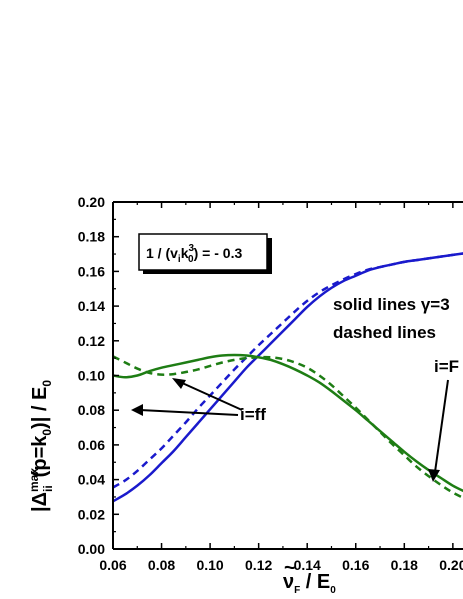 The image size is (463, 599). What do you see at coordinates (91, 271) in the screenshot?
I see `y-tick-label: 0.16` at bounding box center [91, 271].